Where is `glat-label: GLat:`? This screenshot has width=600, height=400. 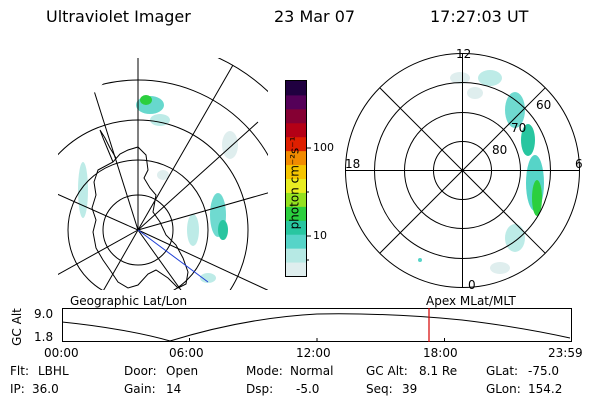 glat-label: GLat: is located at coordinates (502, 371).